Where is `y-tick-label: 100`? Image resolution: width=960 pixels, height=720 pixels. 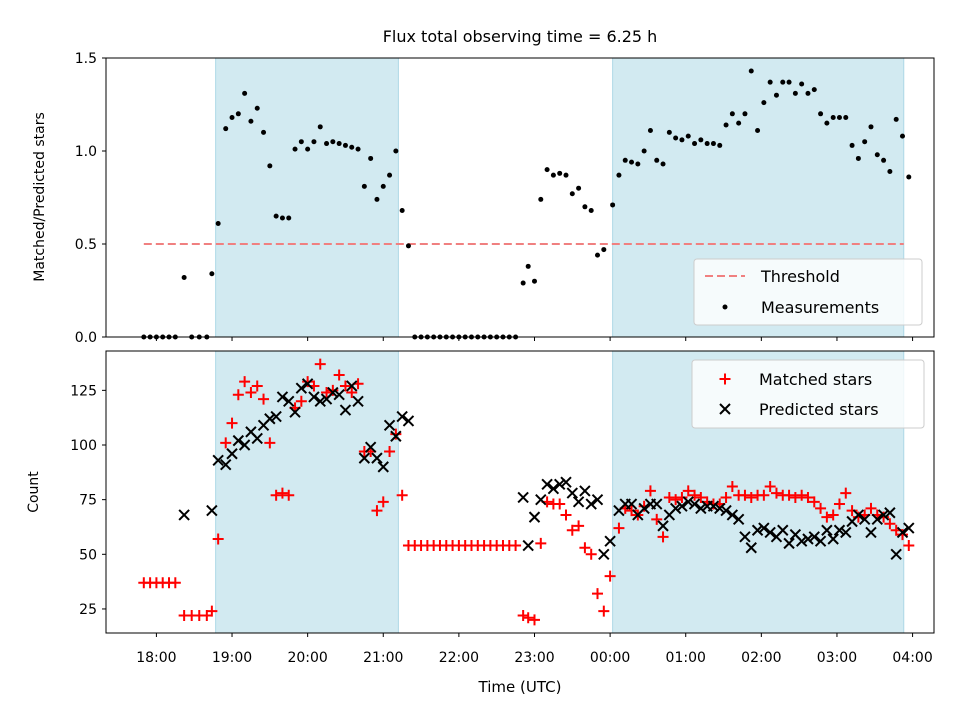 y-tick-label: 100 is located at coordinates (83, 446).